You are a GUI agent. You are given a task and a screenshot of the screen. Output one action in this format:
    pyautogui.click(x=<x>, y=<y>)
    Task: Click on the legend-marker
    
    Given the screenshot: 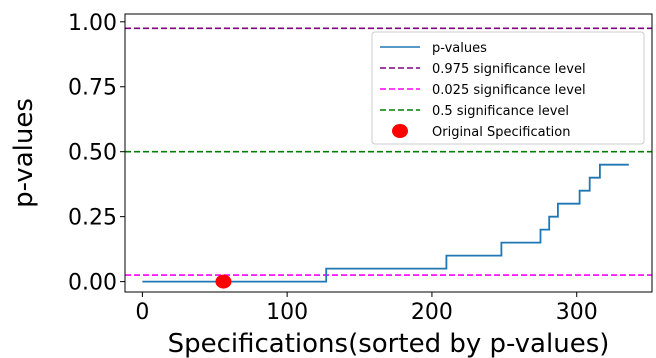 What is the action you would take?
    pyautogui.click(x=400, y=131)
    